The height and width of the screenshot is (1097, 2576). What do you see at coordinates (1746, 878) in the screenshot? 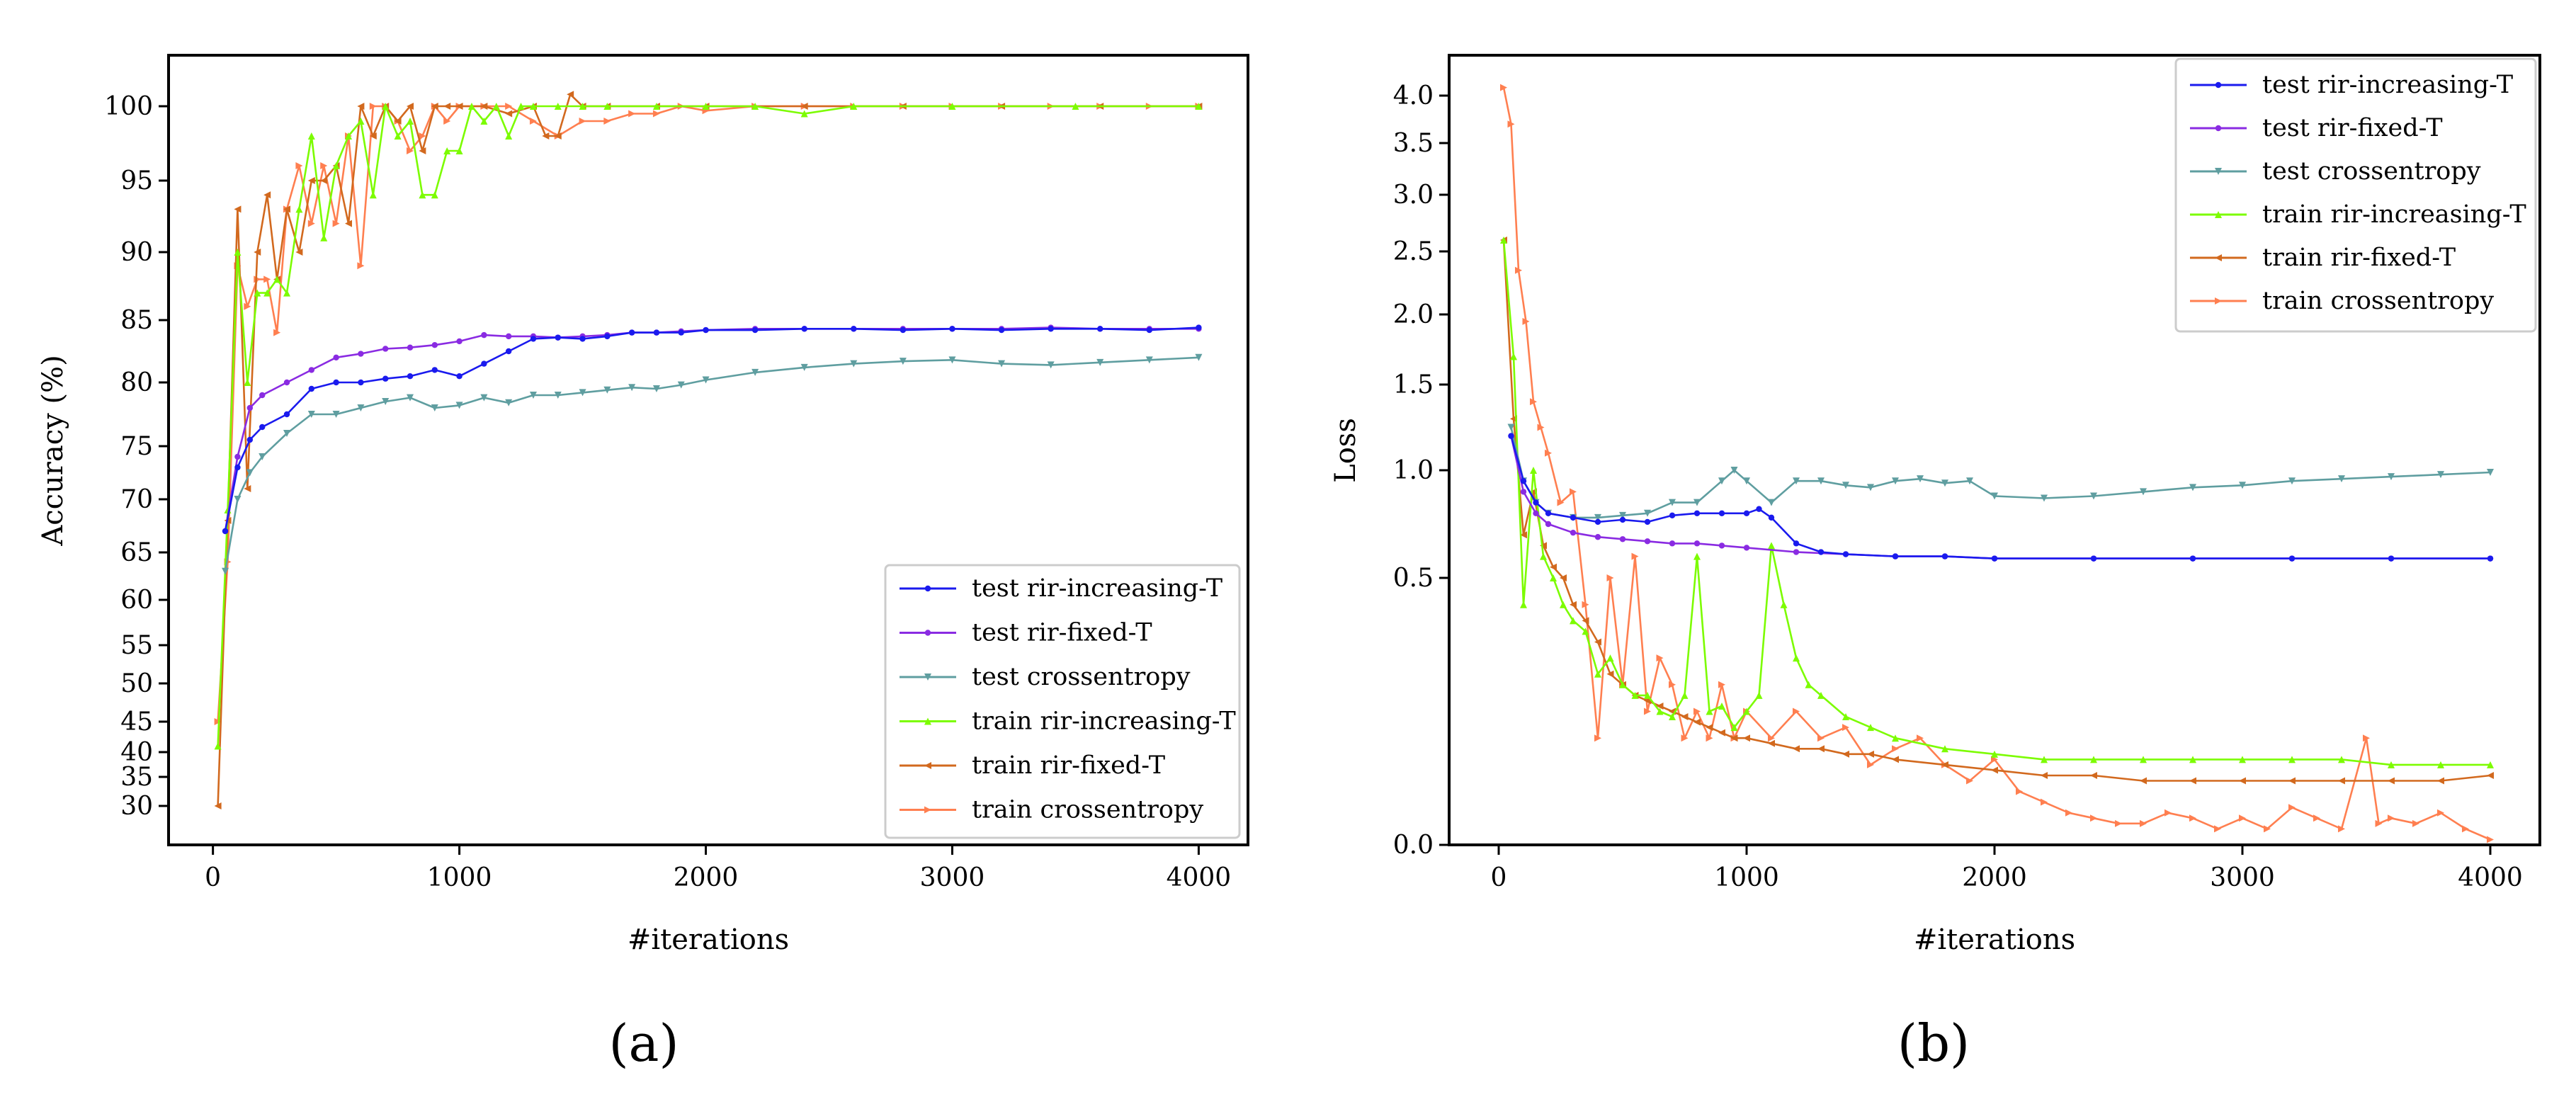
I see `x-tick-label: 1000` at bounding box center [1746, 878].